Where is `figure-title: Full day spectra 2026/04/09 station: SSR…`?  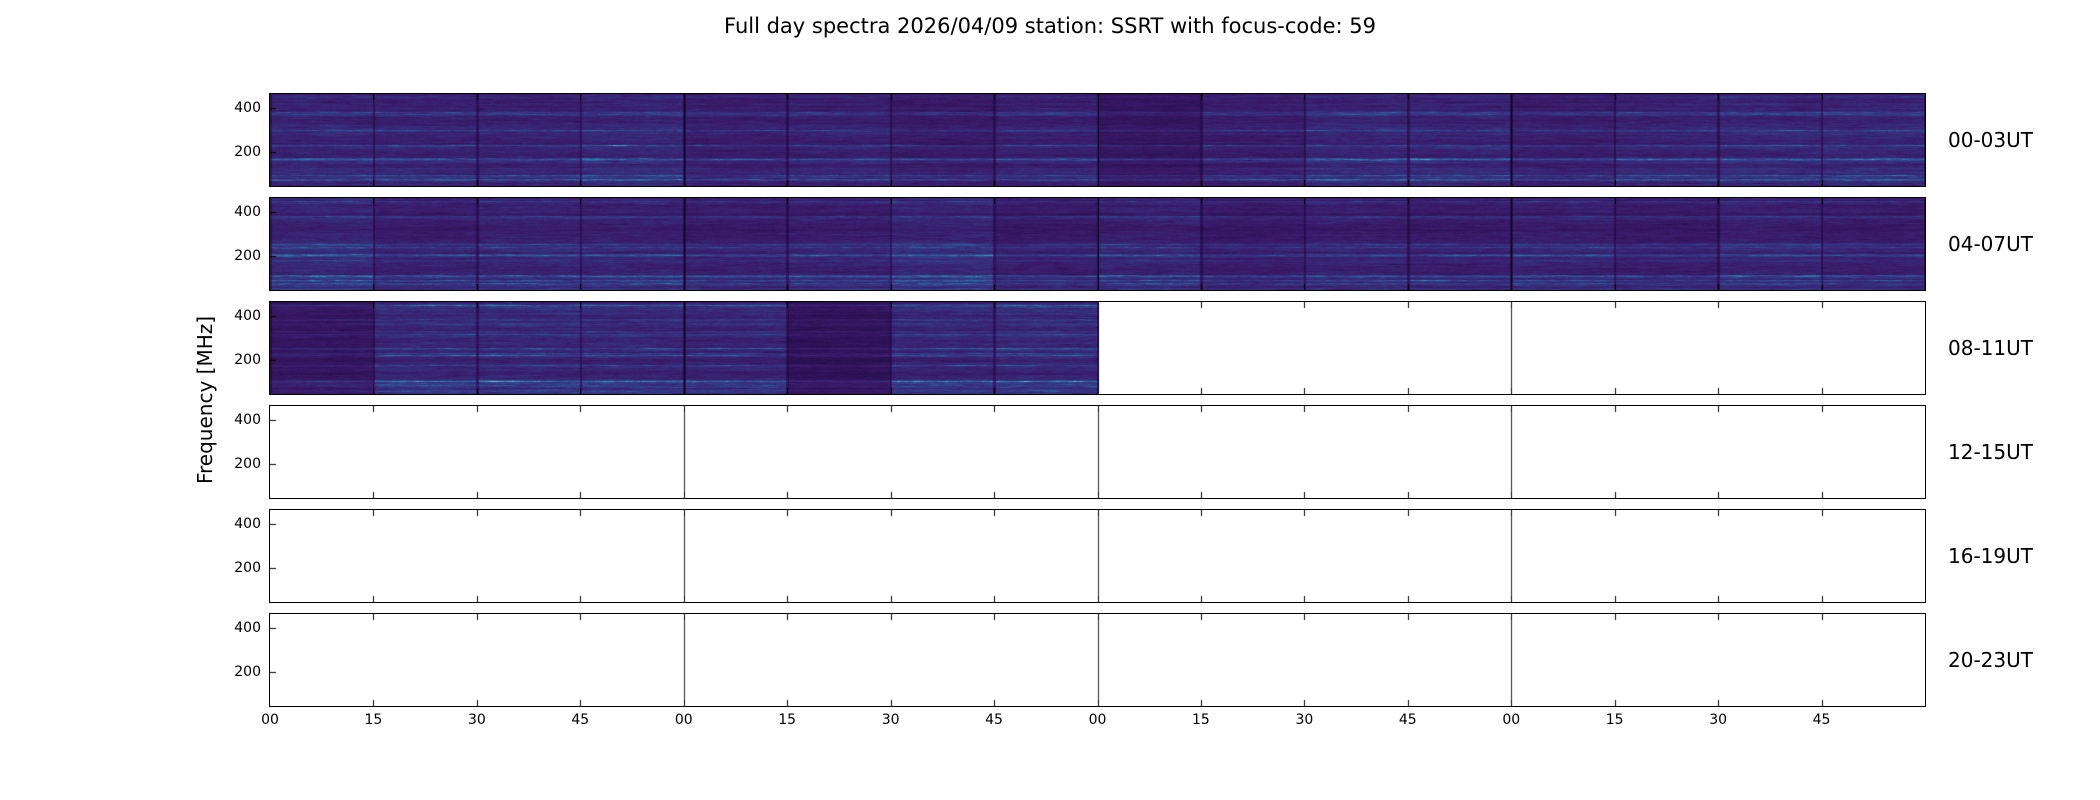 figure-title: Full day spectra 2026/04/09 station: SSR… is located at coordinates (1050, 26).